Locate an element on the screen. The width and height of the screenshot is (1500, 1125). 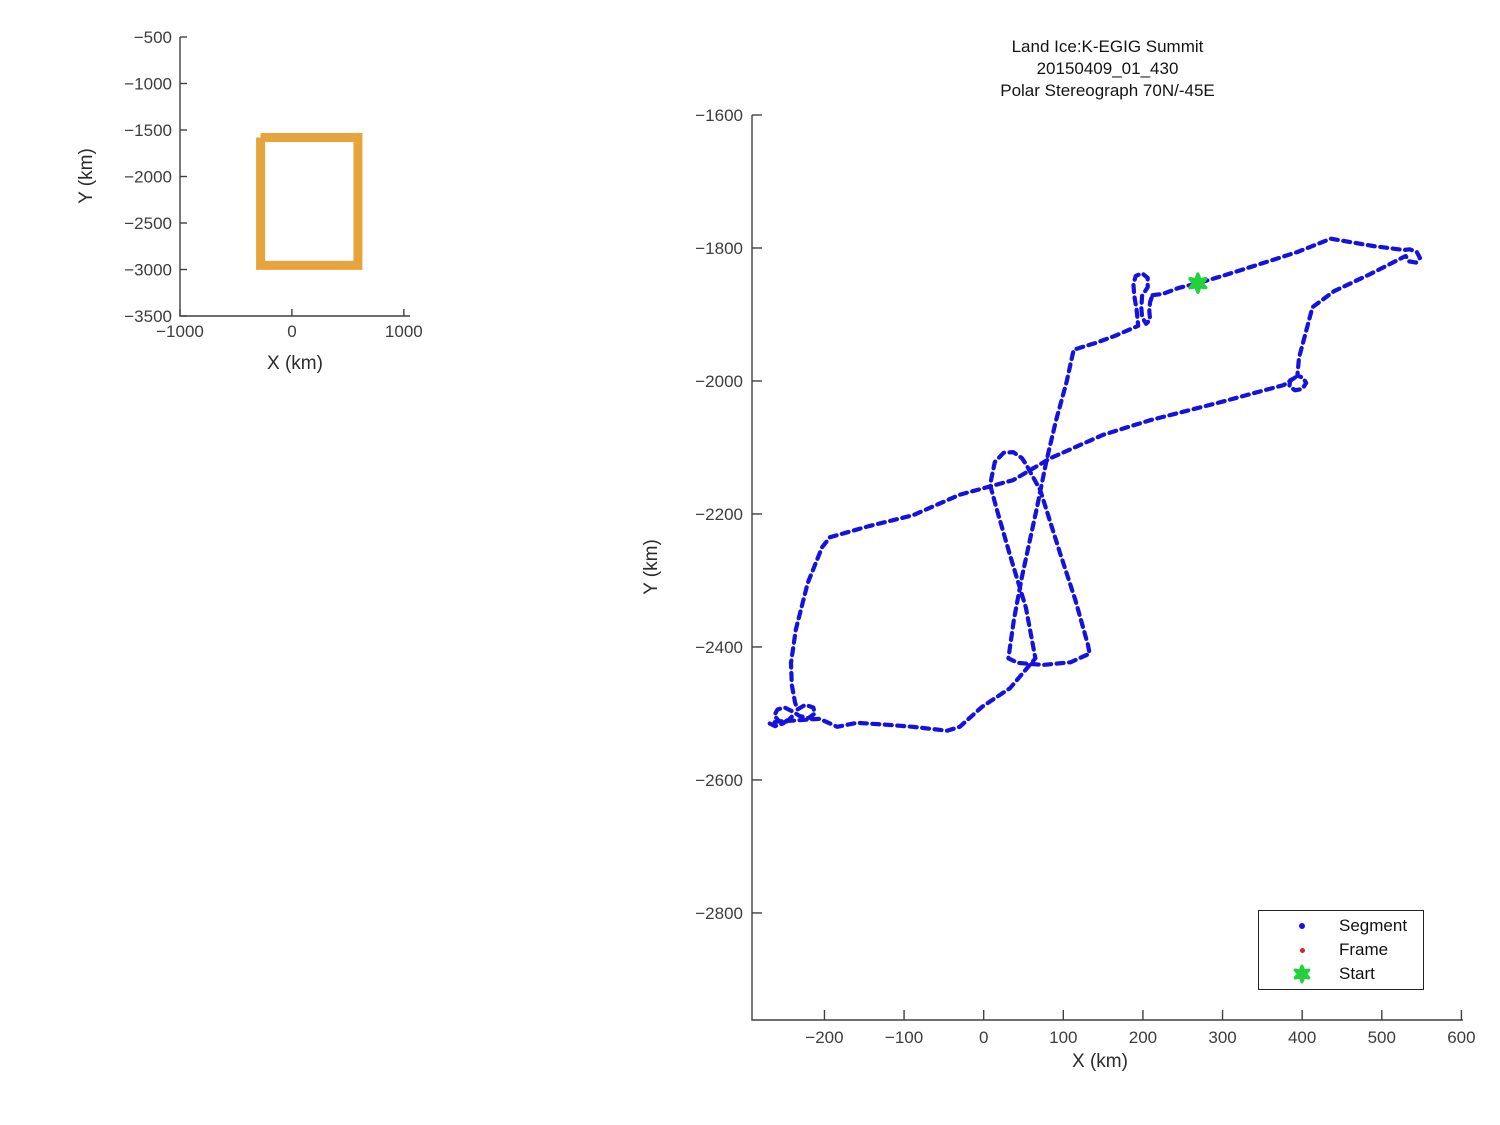
trajectory-x-tick-label: 600 is located at coordinates (1461, 1037).